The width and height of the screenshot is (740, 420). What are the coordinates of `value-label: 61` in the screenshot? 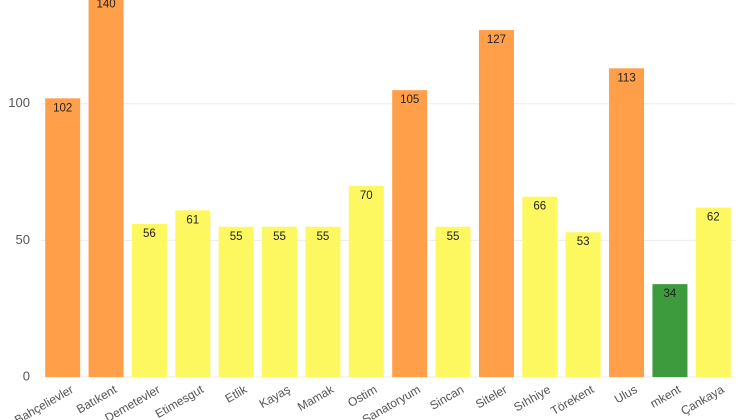 It's located at (192, 220).